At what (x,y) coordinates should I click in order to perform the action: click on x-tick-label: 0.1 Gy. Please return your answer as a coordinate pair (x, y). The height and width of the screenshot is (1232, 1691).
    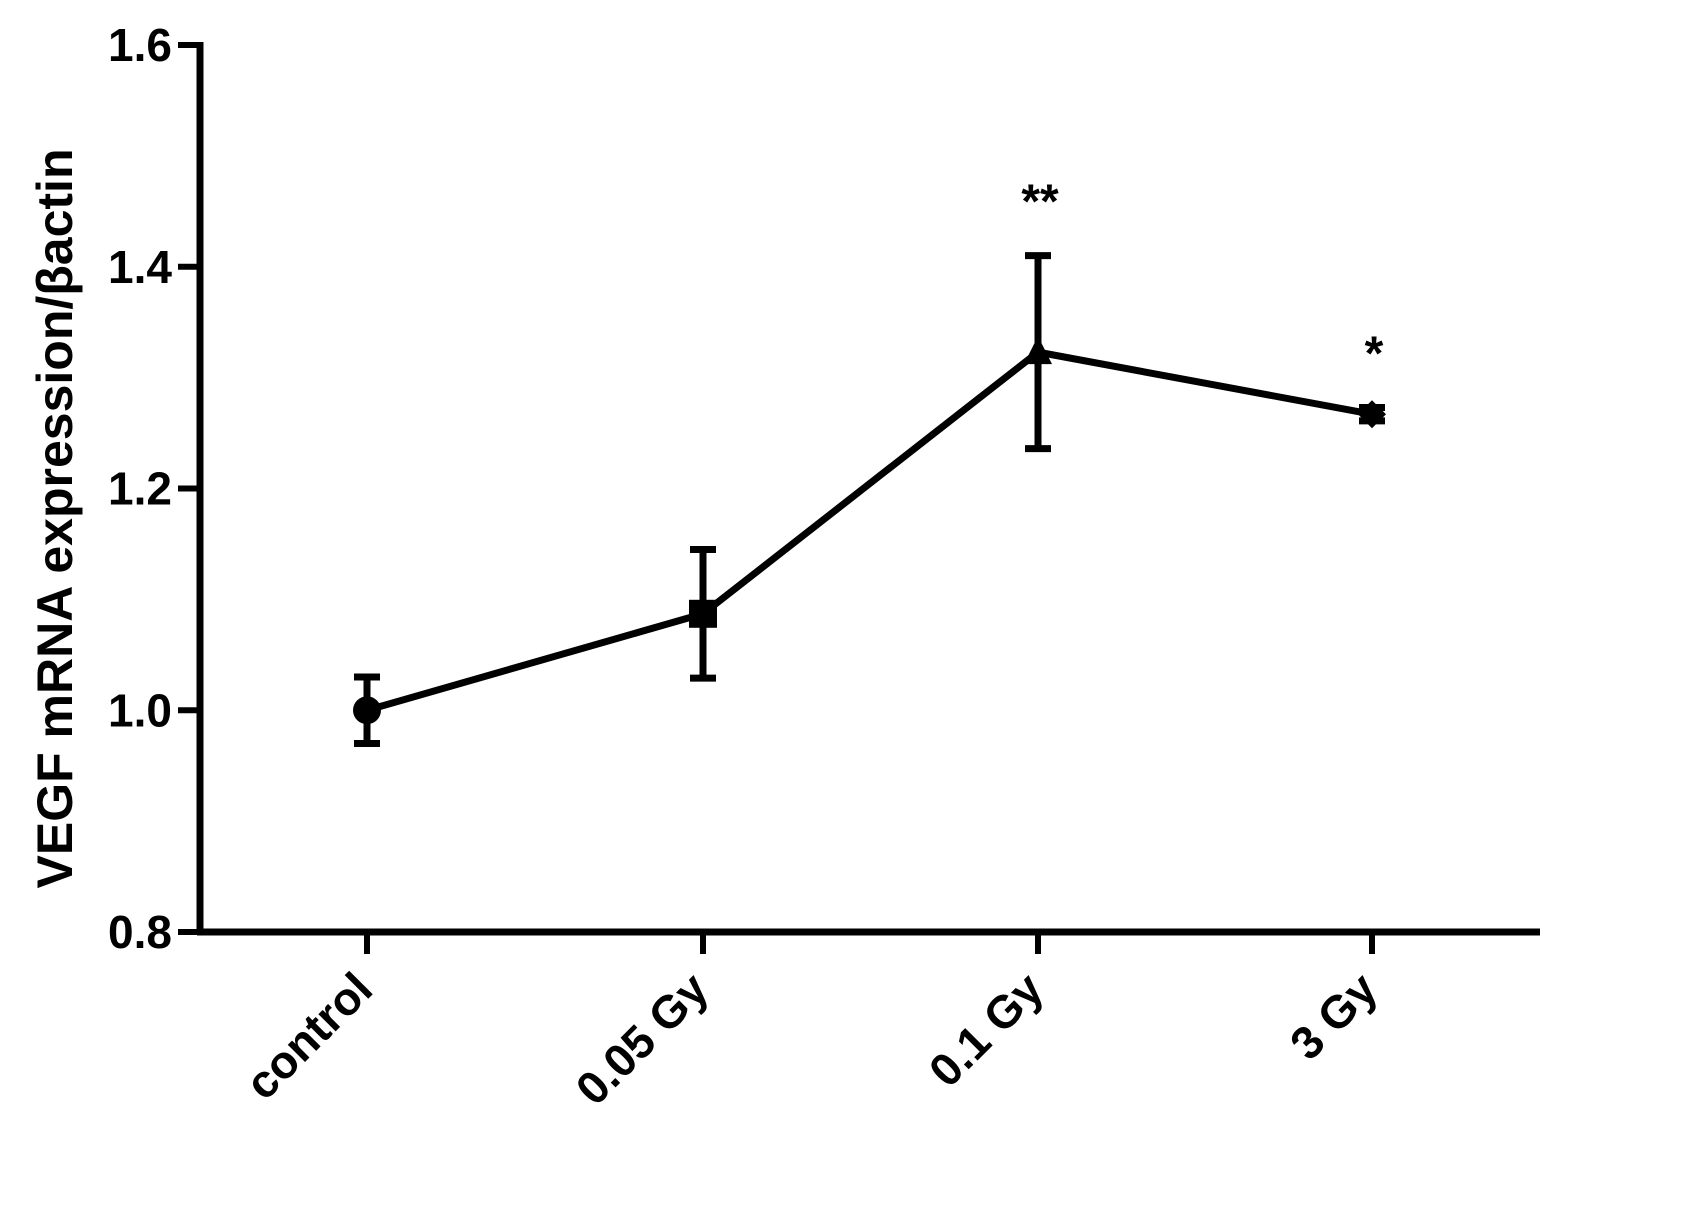
    Looking at the image, I should click on (986, 1029).